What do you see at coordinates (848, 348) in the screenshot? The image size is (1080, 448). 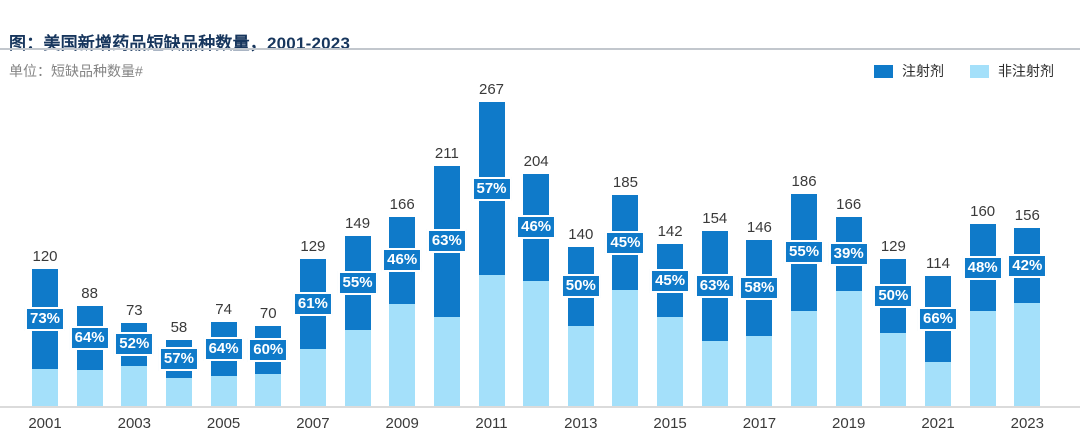 I see `bar-non-injection-2019` at bounding box center [848, 348].